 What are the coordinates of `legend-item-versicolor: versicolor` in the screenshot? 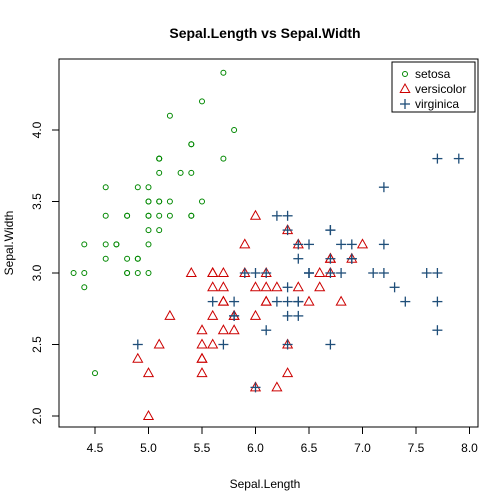 It's located at (432, 89).